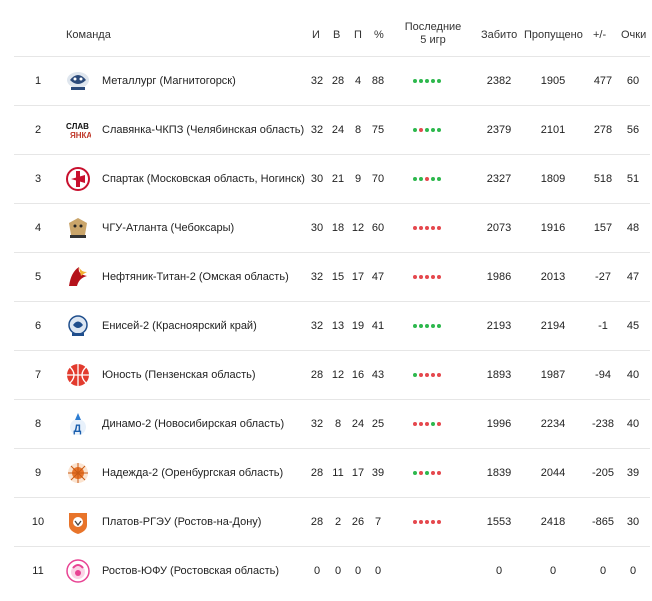  Describe the element at coordinates (553, 522) in the screenshot. I see `conceded-cell: 2418` at that location.